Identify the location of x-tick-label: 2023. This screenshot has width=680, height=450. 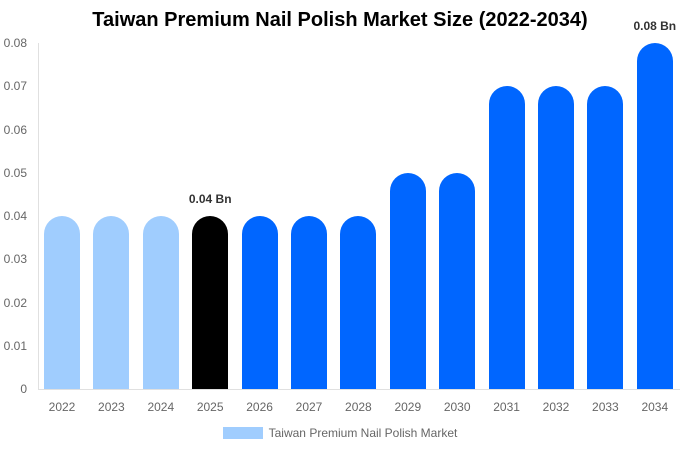
(111, 407).